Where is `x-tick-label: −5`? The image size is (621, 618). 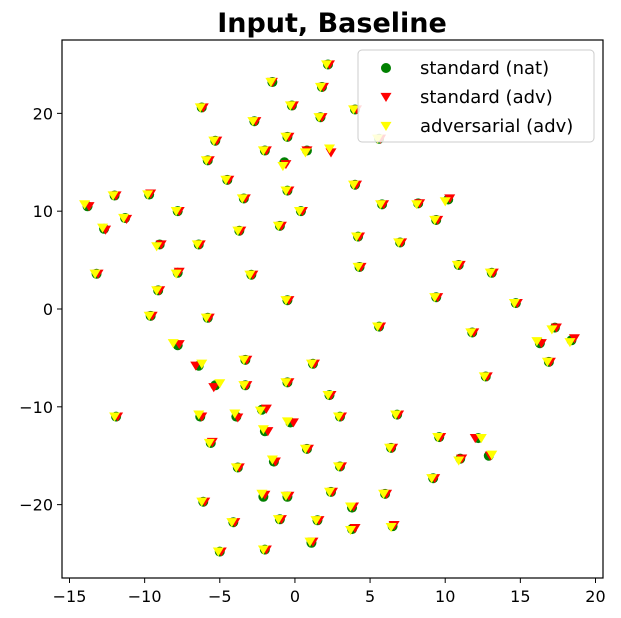
x-tick-label: −5 is located at coordinates (220, 596).